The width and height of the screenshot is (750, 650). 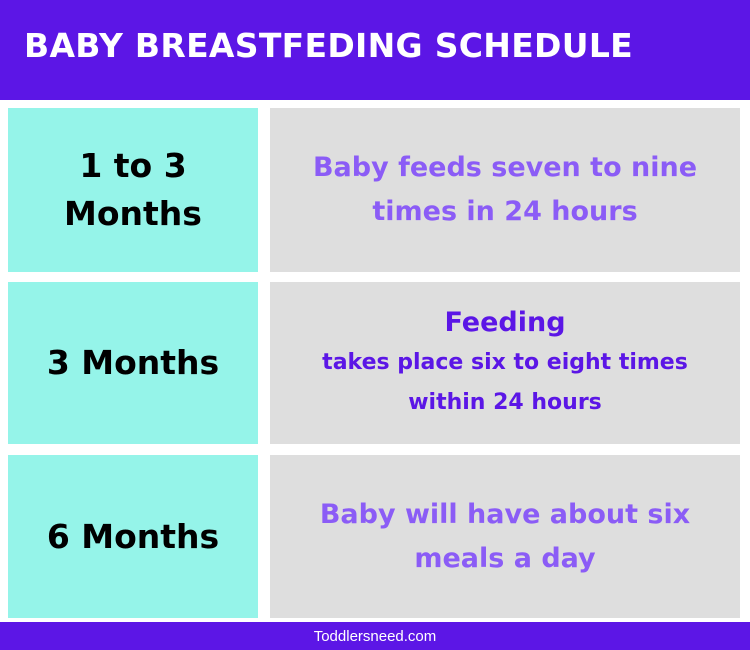 What do you see at coordinates (133, 213) in the screenshot?
I see `age-label-line2: Months` at bounding box center [133, 213].